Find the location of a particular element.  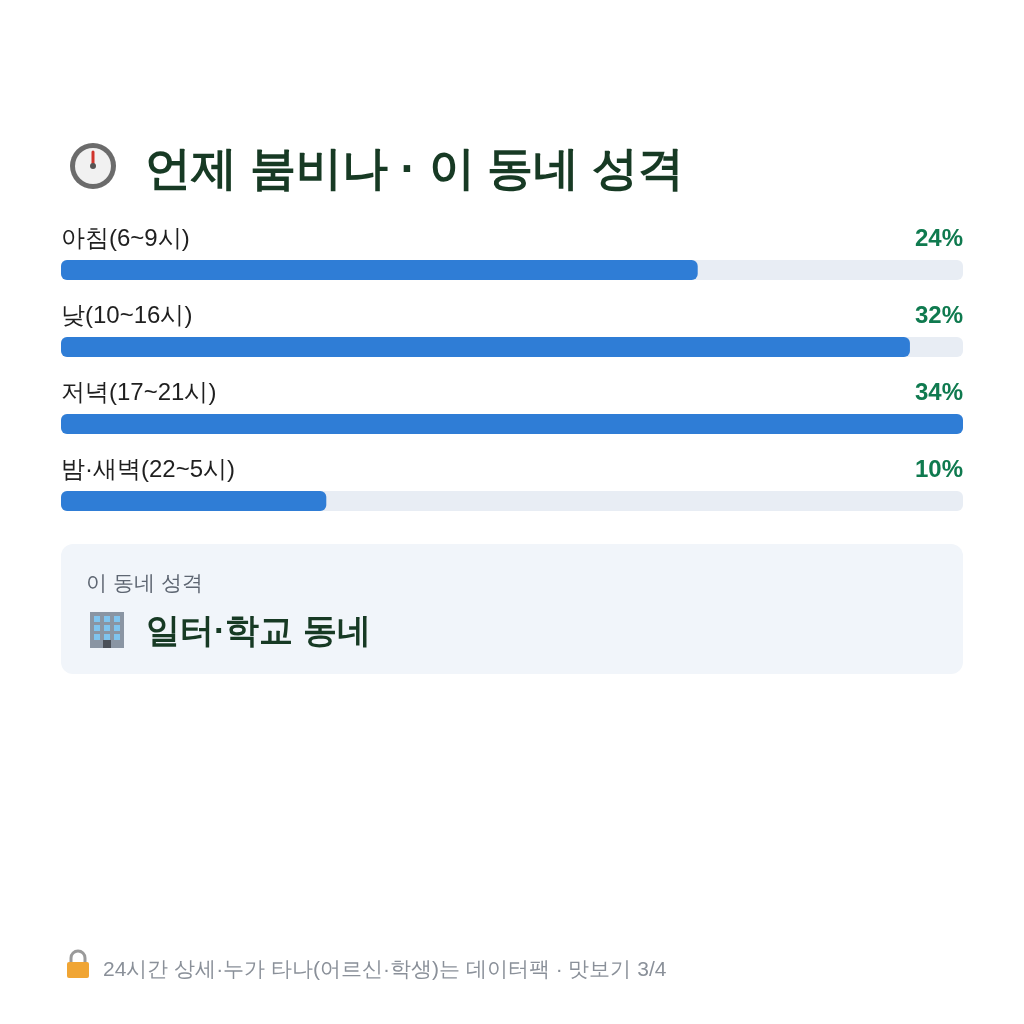

y-tick-label: 아침(6~9시) is located at coordinates (125, 237).